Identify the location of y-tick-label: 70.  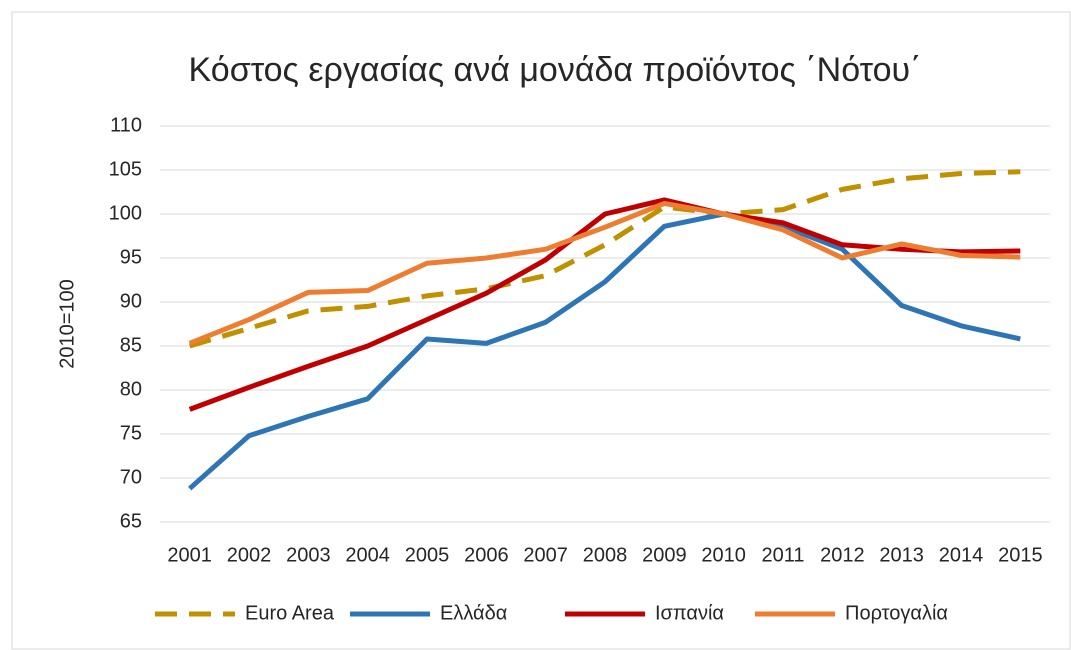
(131, 477).